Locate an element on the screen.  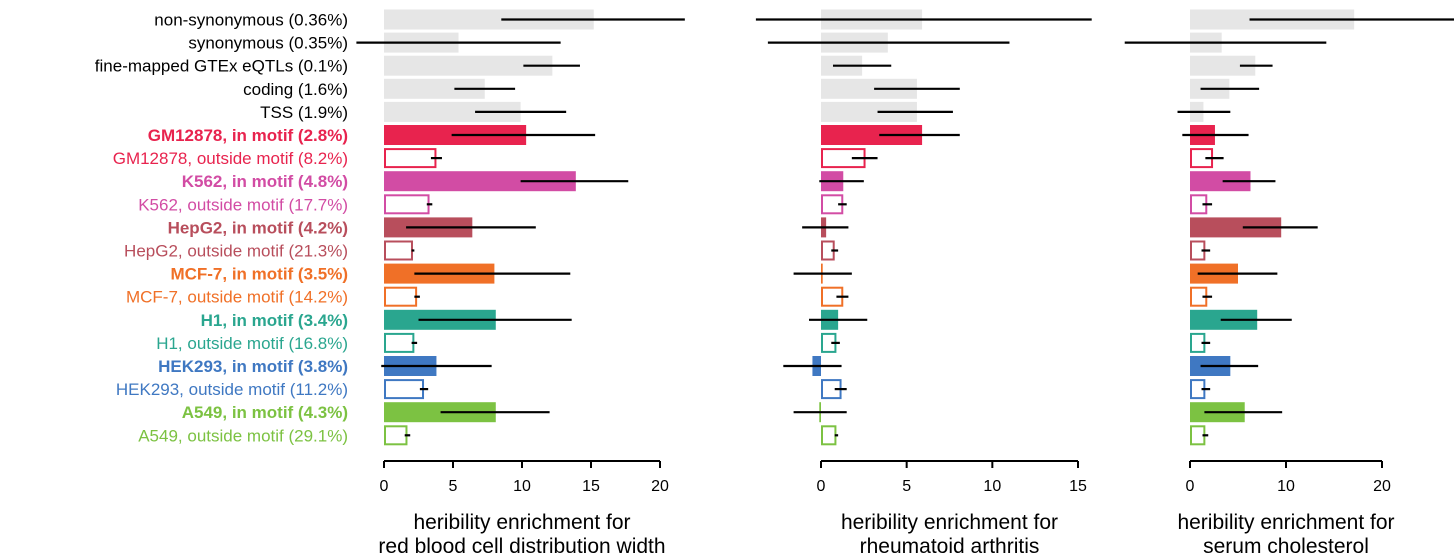
category-label: HepG2, in motif (4.2%) is located at coordinates (258, 227).